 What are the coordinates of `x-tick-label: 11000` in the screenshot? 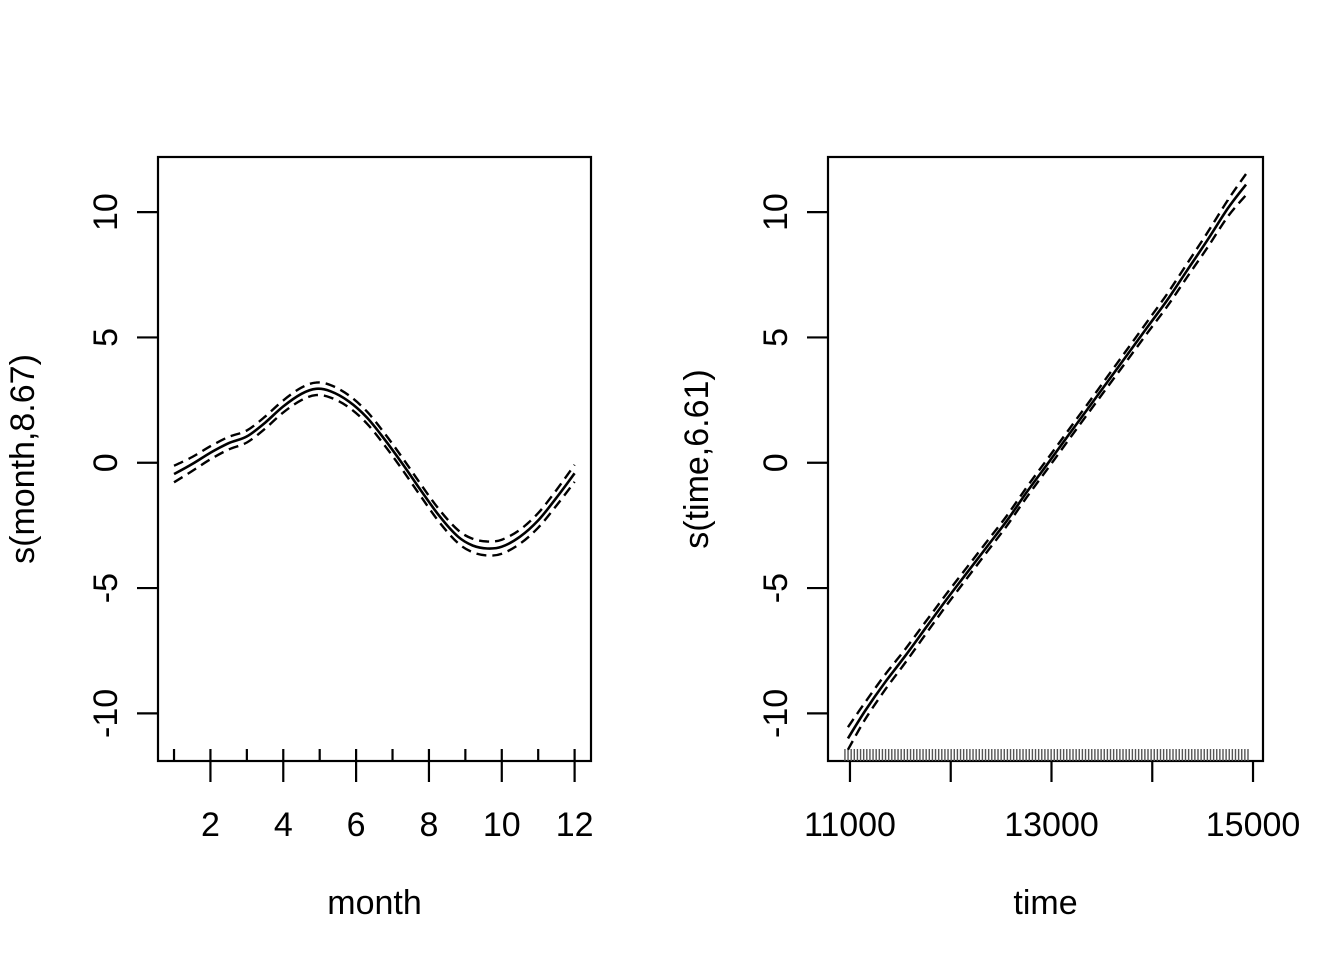 It's located at (850, 825).